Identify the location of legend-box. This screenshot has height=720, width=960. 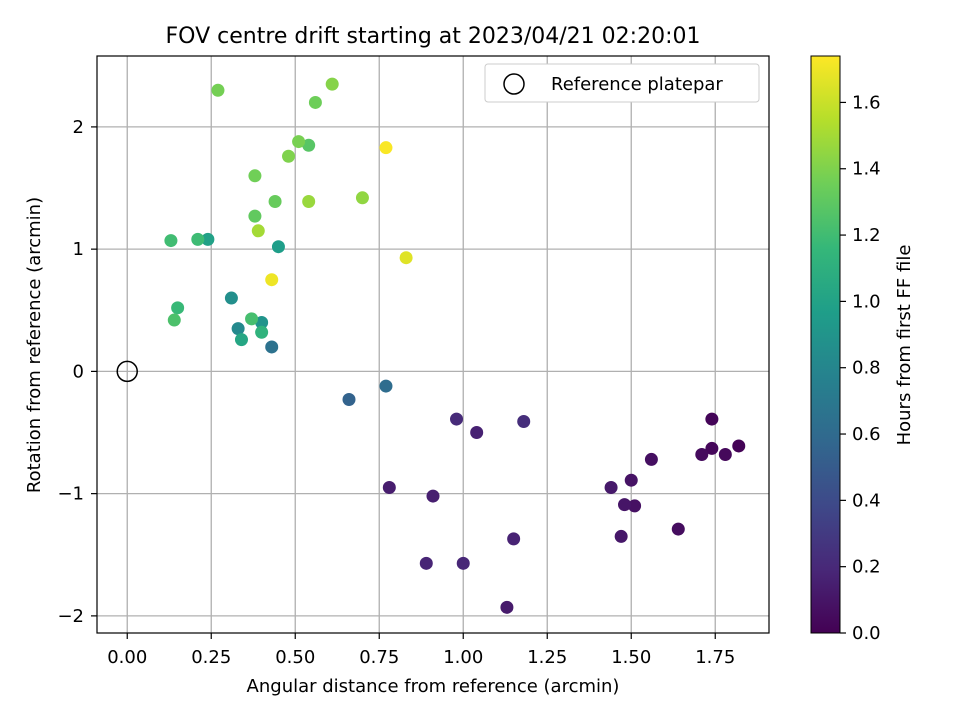
(622, 83).